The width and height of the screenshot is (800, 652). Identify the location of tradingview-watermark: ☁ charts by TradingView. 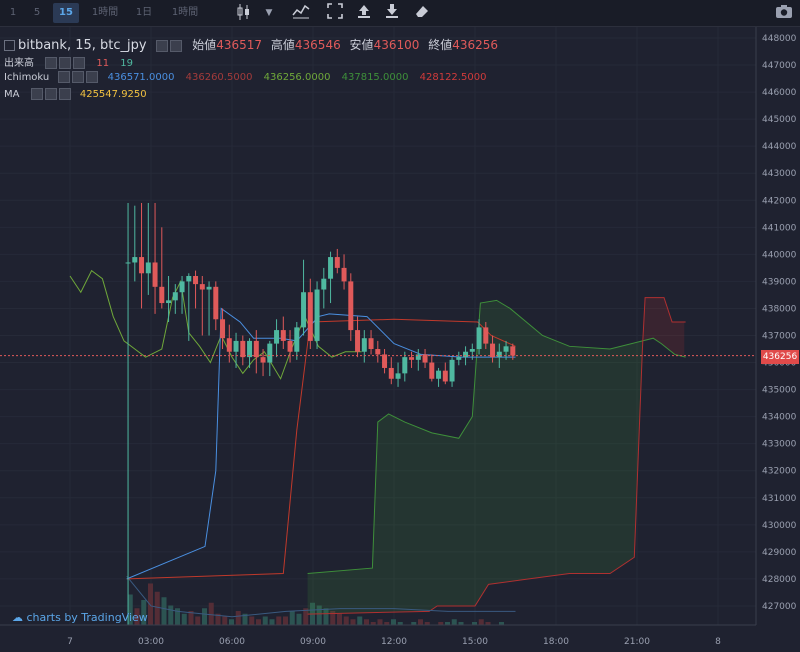
(80, 617).